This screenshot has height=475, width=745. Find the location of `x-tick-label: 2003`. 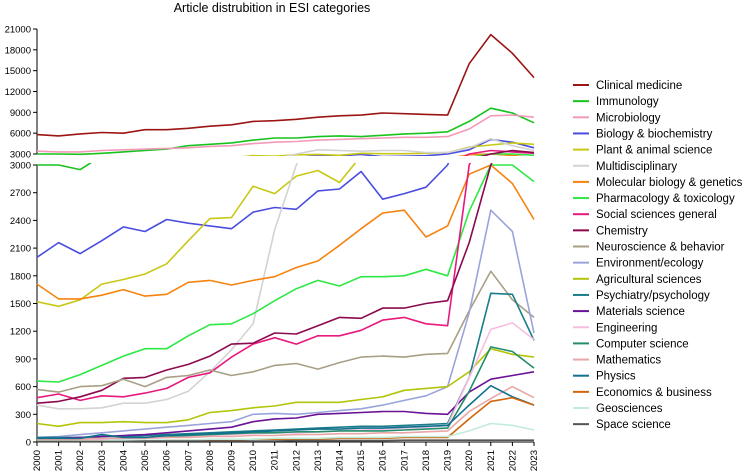

x-tick-label: 2003 is located at coordinates (102, 460).